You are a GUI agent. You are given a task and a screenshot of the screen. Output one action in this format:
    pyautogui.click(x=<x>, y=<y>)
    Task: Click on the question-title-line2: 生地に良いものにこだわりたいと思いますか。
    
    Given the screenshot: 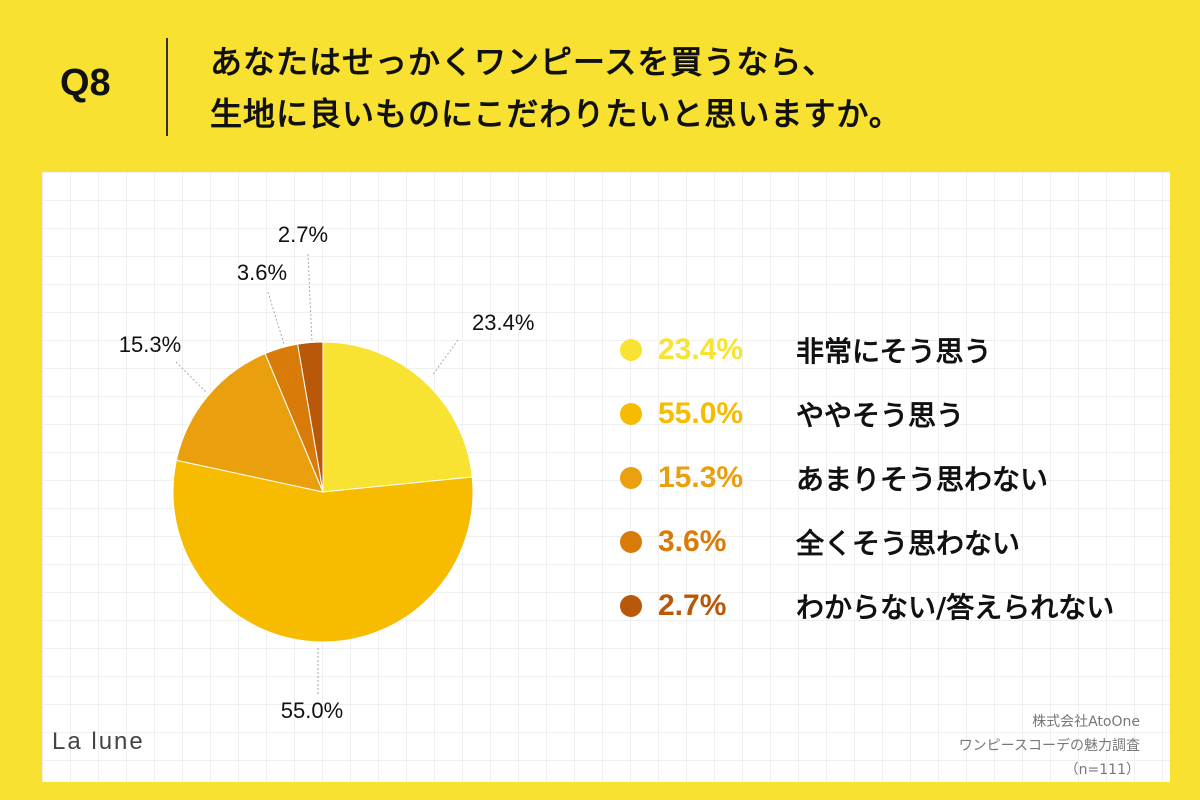 What is the action you would take?
    pyautogui.click(x=556, y=114)
    